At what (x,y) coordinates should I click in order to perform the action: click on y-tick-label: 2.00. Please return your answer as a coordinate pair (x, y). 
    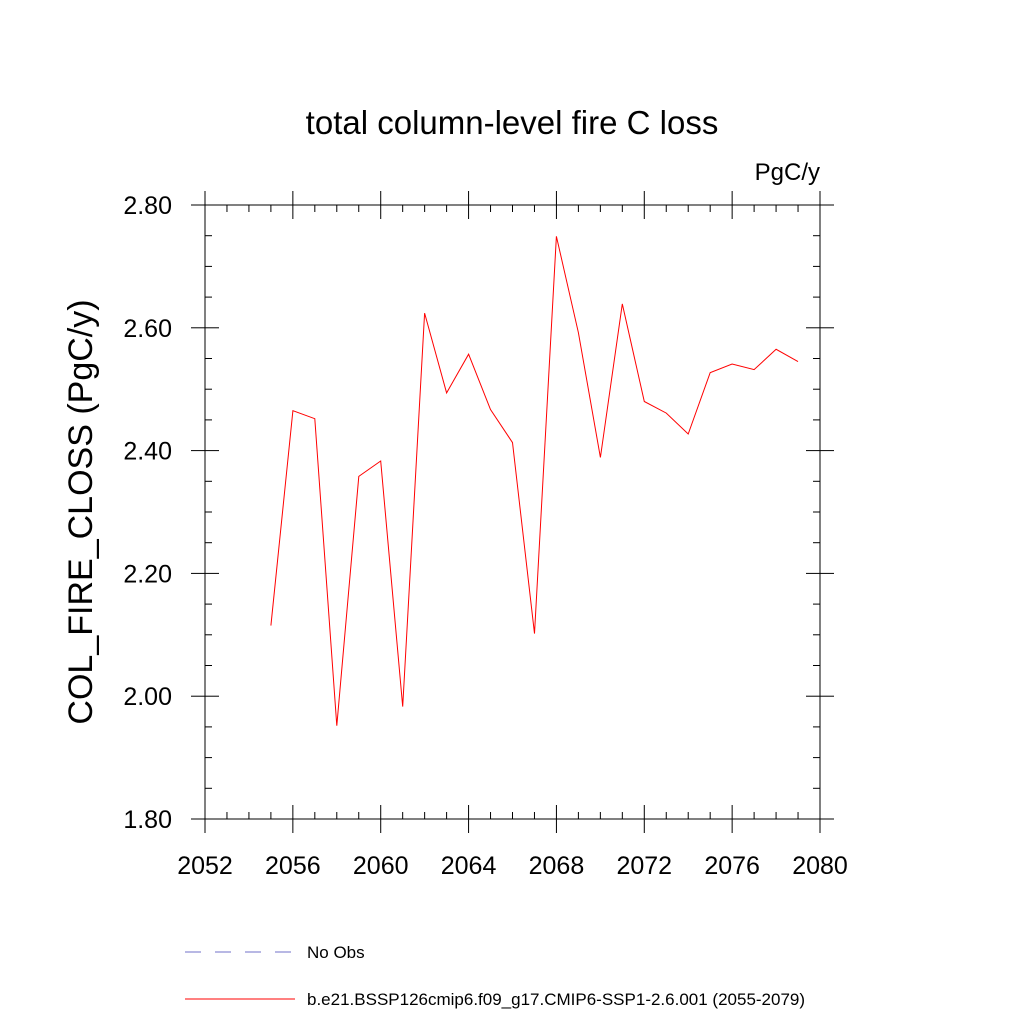
    Looking at the image, I should click on (147, 697).